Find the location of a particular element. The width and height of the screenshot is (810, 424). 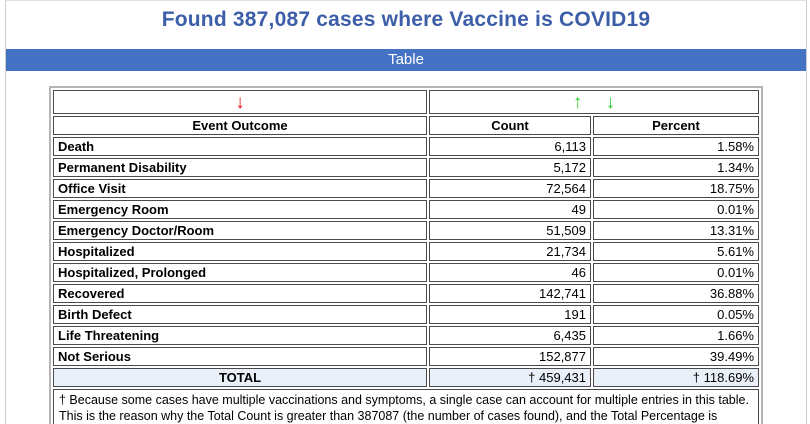

table-row: Hospitalized 21,734 5.61% is located at coordinates (406, 251).